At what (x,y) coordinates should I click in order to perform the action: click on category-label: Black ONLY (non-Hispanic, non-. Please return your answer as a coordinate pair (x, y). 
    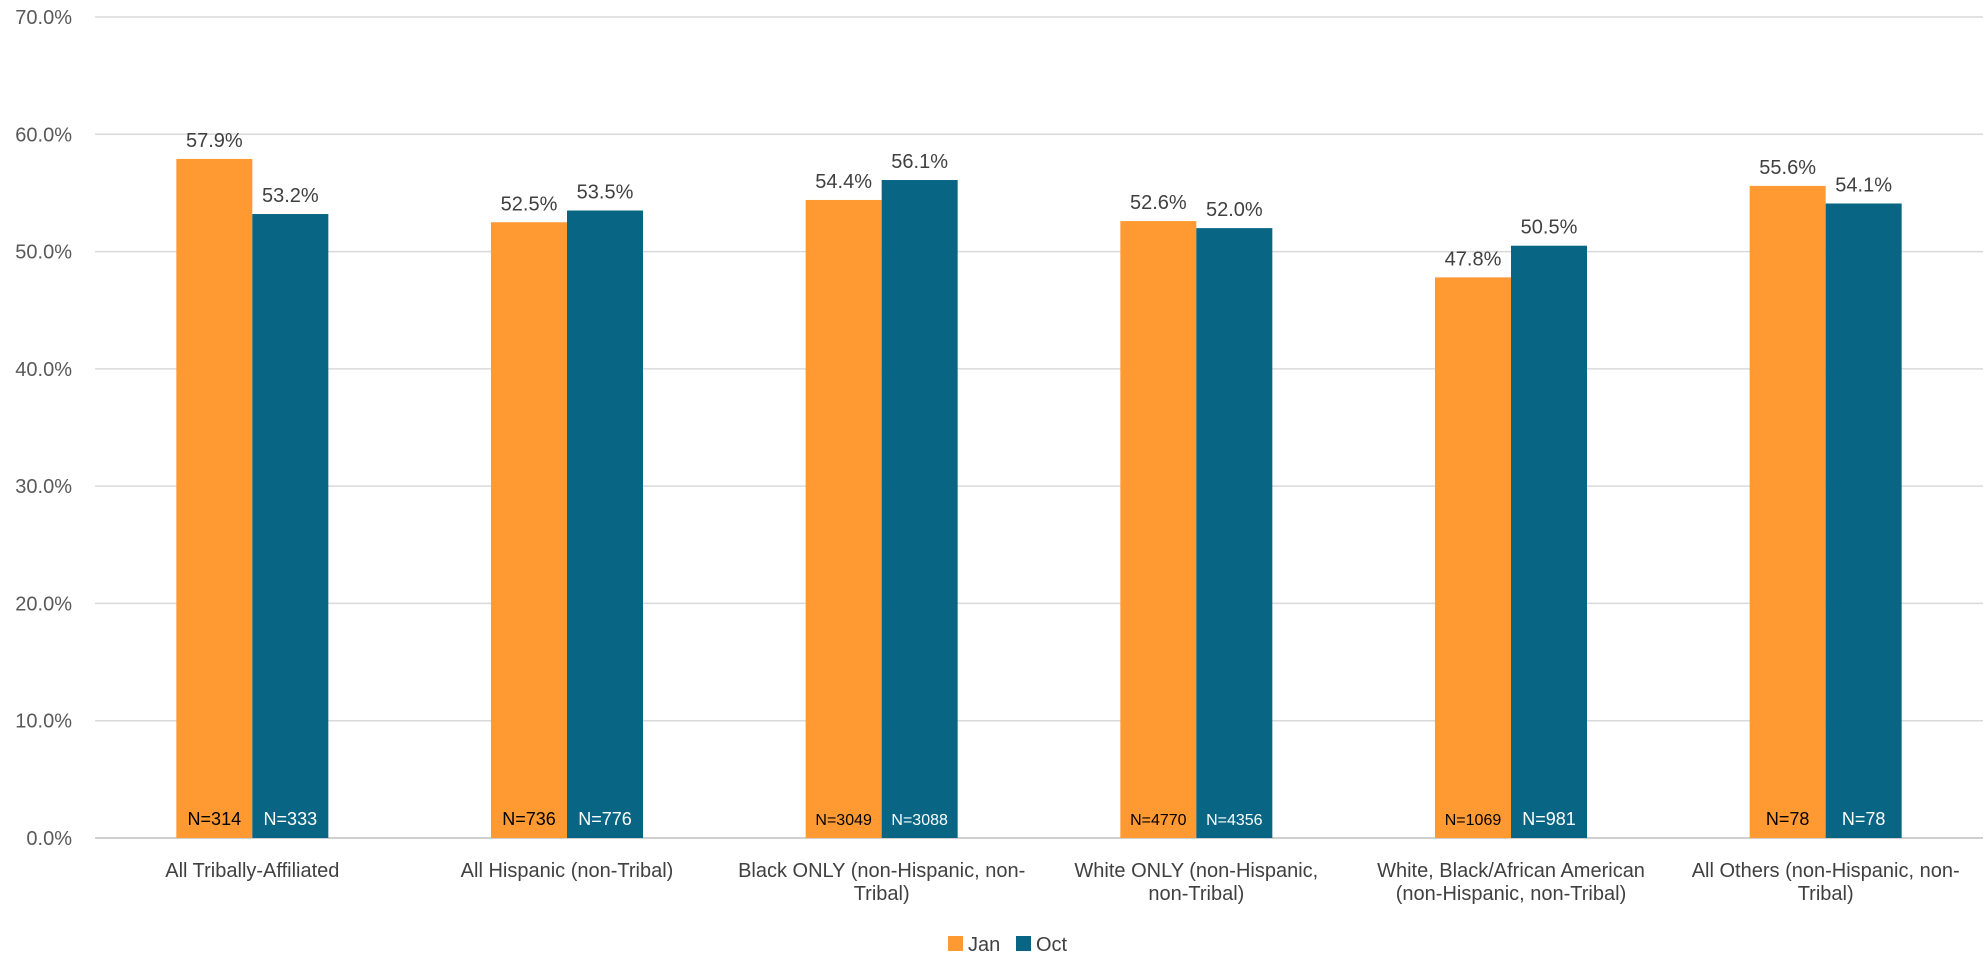
    Looking at the image, I should click on (881, 871).